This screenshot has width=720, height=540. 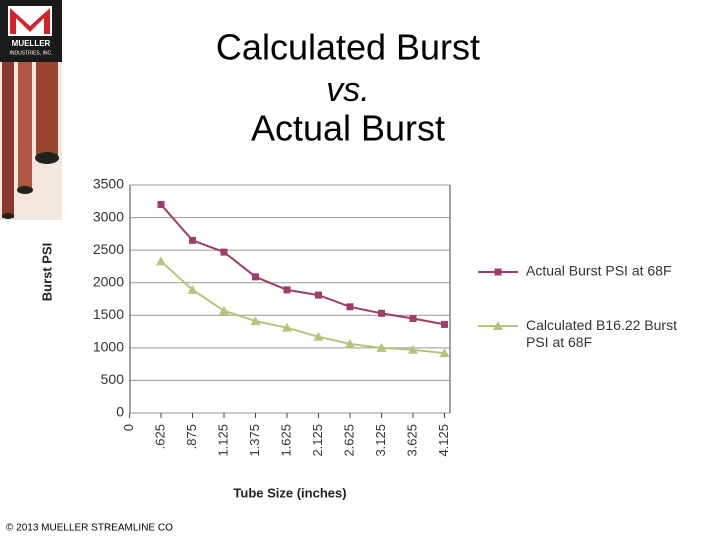 I want to click on y-axis-label: Burst PSI, so click(x=46, y=272).